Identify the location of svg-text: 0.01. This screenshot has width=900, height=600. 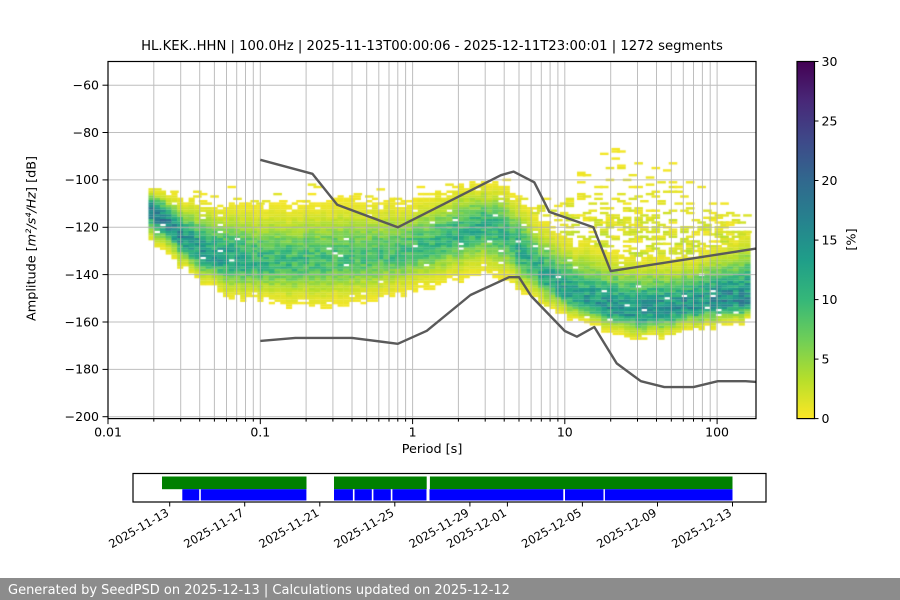
(108, 432).